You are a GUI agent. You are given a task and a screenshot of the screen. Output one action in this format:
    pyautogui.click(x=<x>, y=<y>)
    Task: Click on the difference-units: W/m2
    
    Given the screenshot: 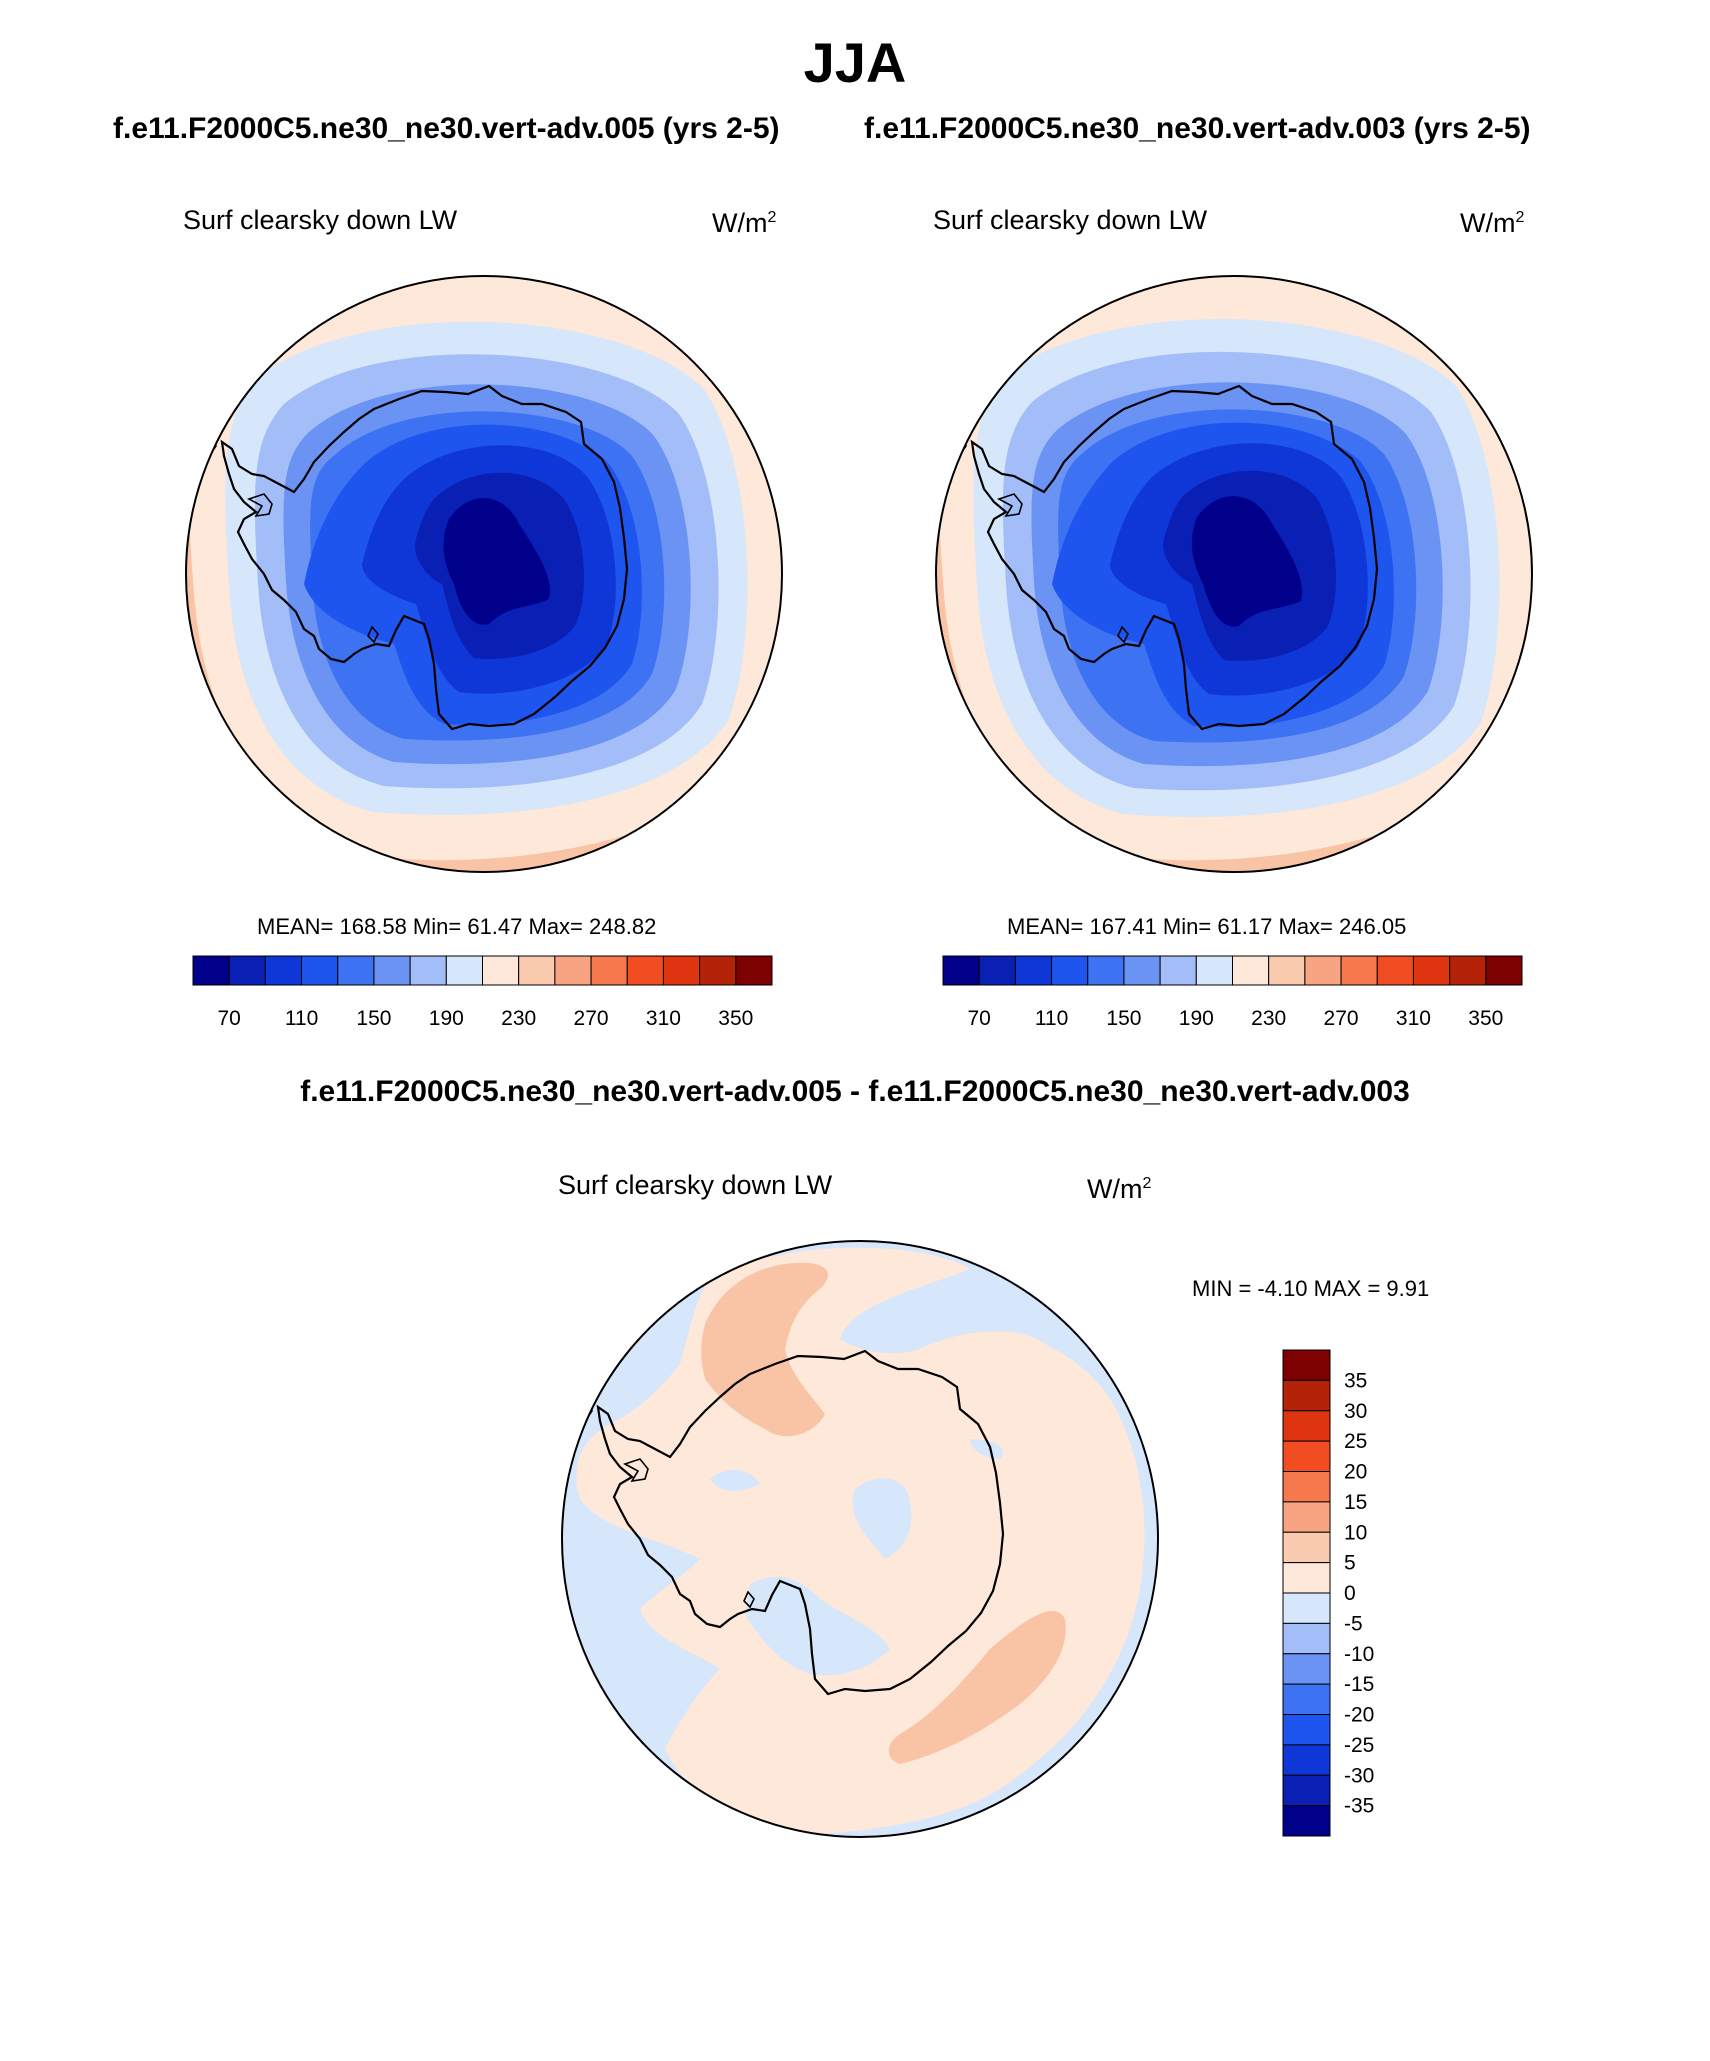 What is the action you would take?
    pyautogui.click(x=1119, y=1189)
    